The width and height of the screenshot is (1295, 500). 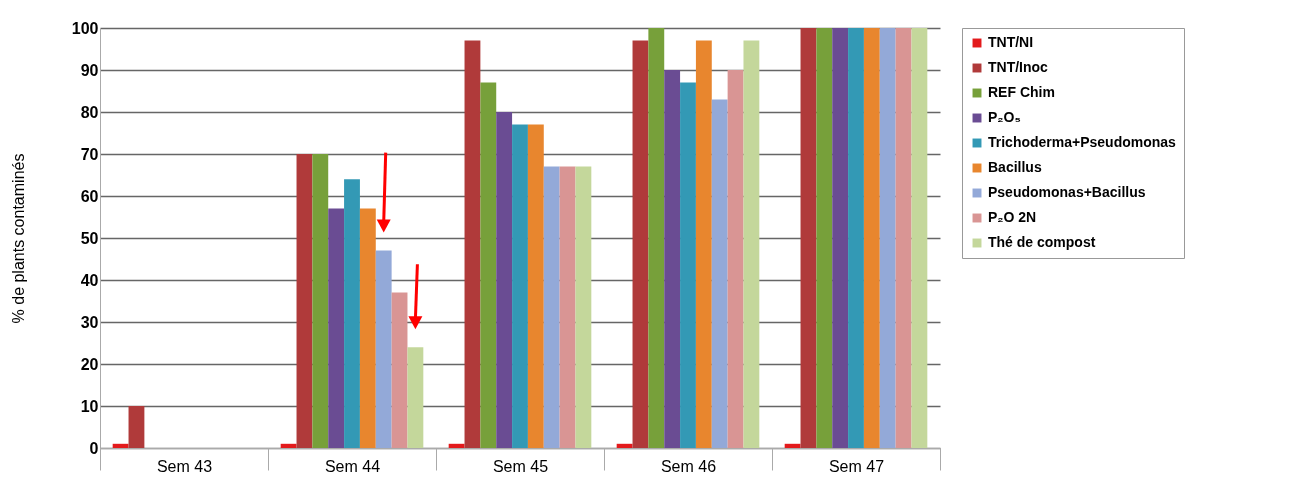 What do you see at coordinates (1042, 242) in the screenshot?
I see `legend-label: Thé de compost` at bounding box center [1042, 242].